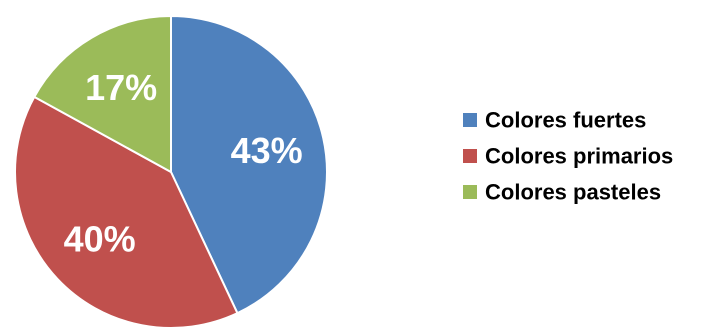  What do you see at coordinates (573, 192) in the screenshot?
I see `legend-label-colores-pasteles: Colores pasteles` at bounding box center [573, 192].